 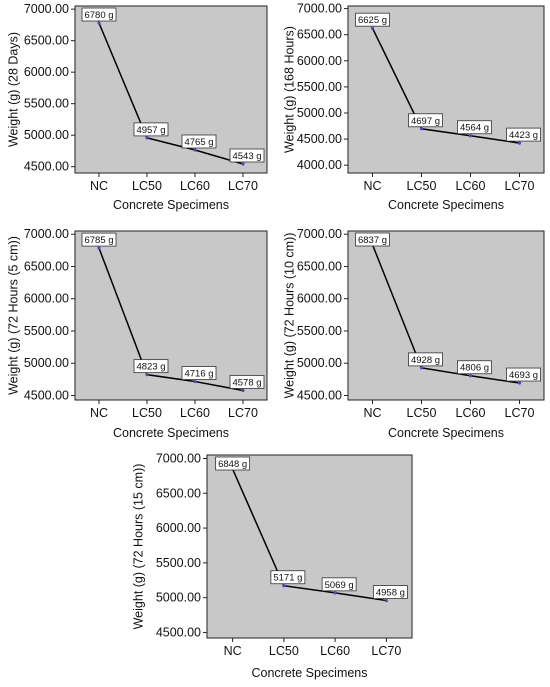 I want to click on data-label-text: 4957 g, so click(x=150, y=130).